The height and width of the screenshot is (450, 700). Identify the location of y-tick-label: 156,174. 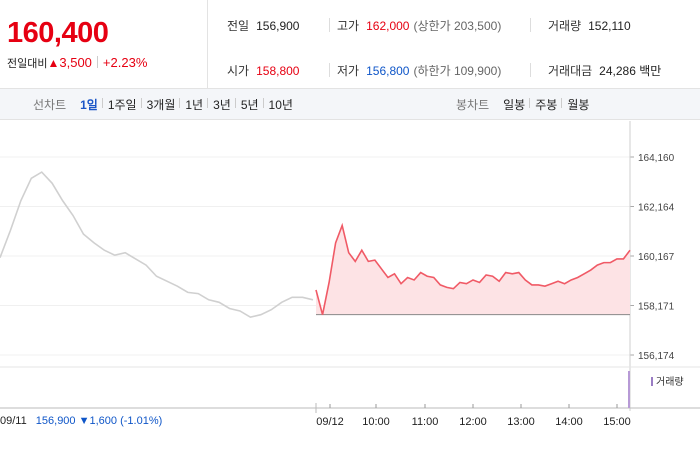
(656, 356).